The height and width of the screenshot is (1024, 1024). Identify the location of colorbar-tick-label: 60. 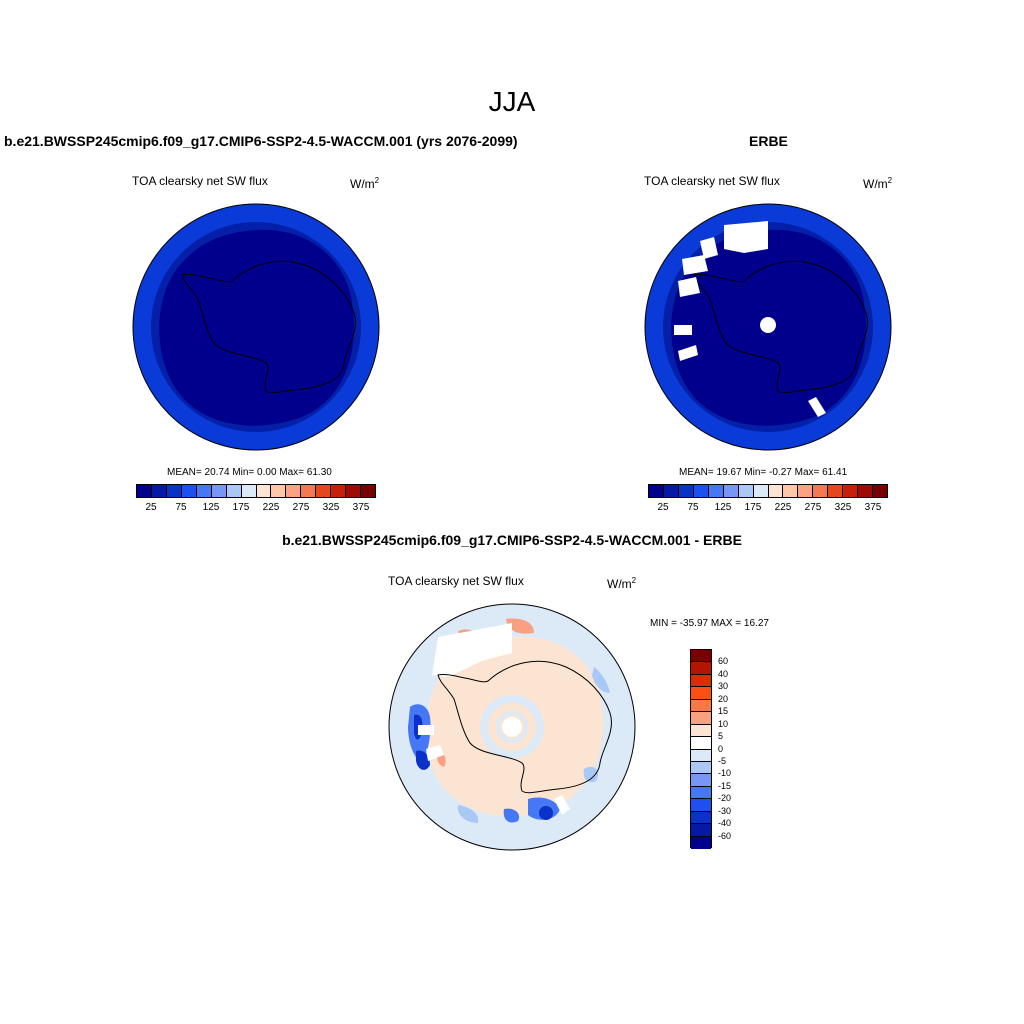
(723, 661).